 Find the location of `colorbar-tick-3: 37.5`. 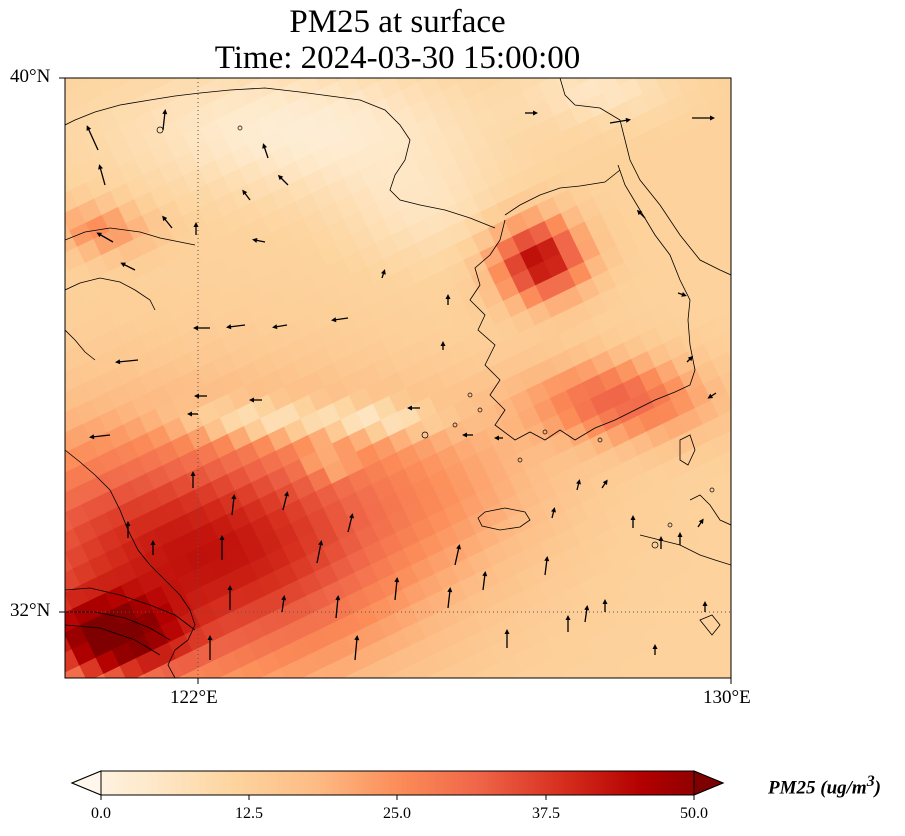

colorbar-tick-3: 37.5 is located at coordinates (546, 813).